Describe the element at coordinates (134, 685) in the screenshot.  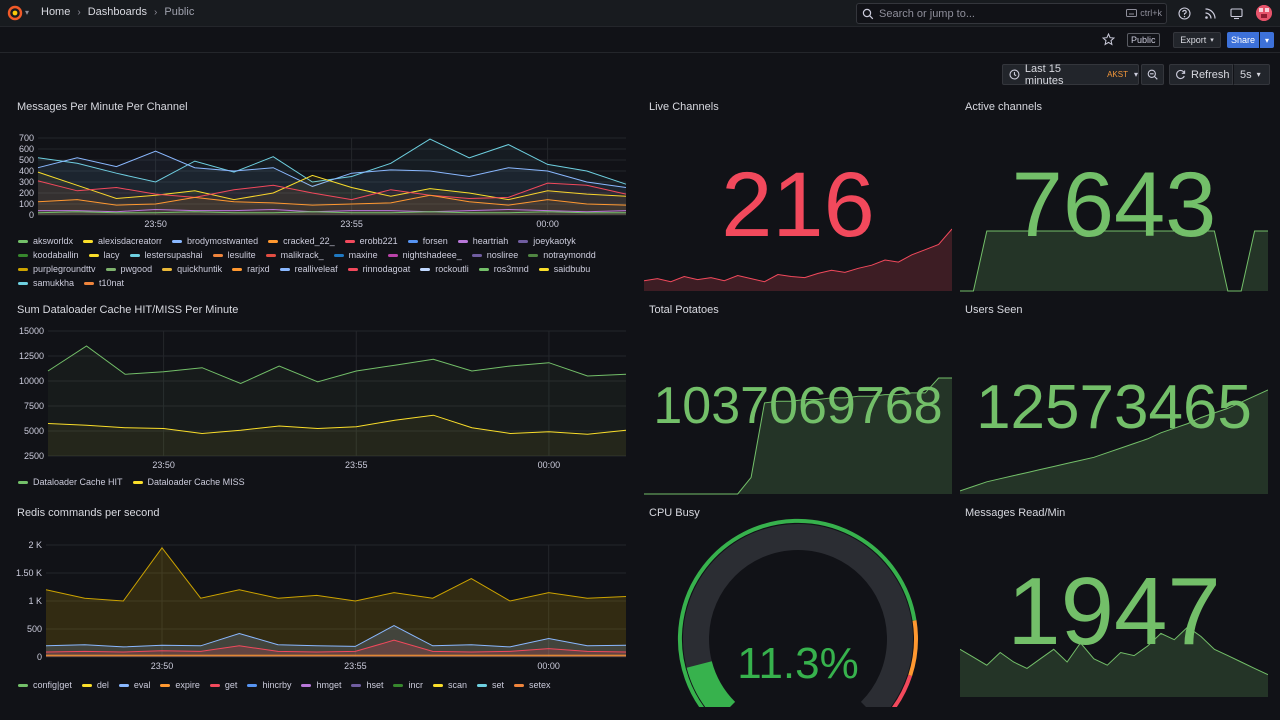
I see `legend-item: eval` at that location.